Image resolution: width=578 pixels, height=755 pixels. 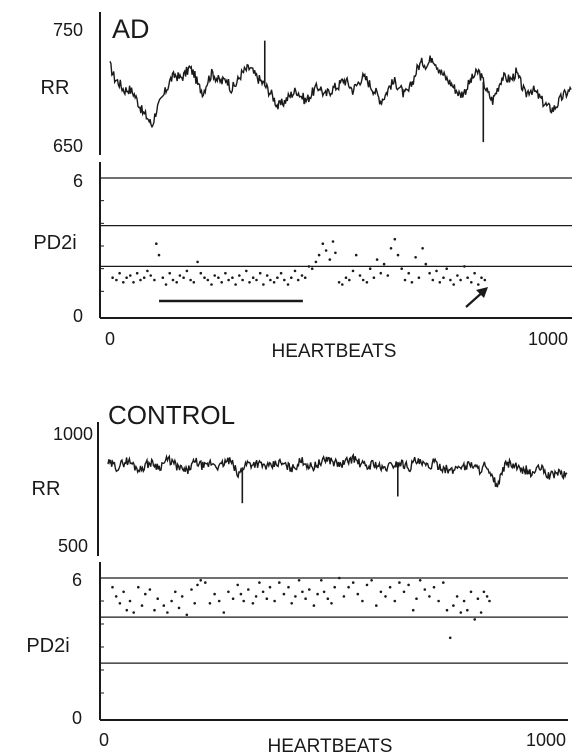 I want to click on control-pd2i-minor-ticks, so click(x=102, y=647).